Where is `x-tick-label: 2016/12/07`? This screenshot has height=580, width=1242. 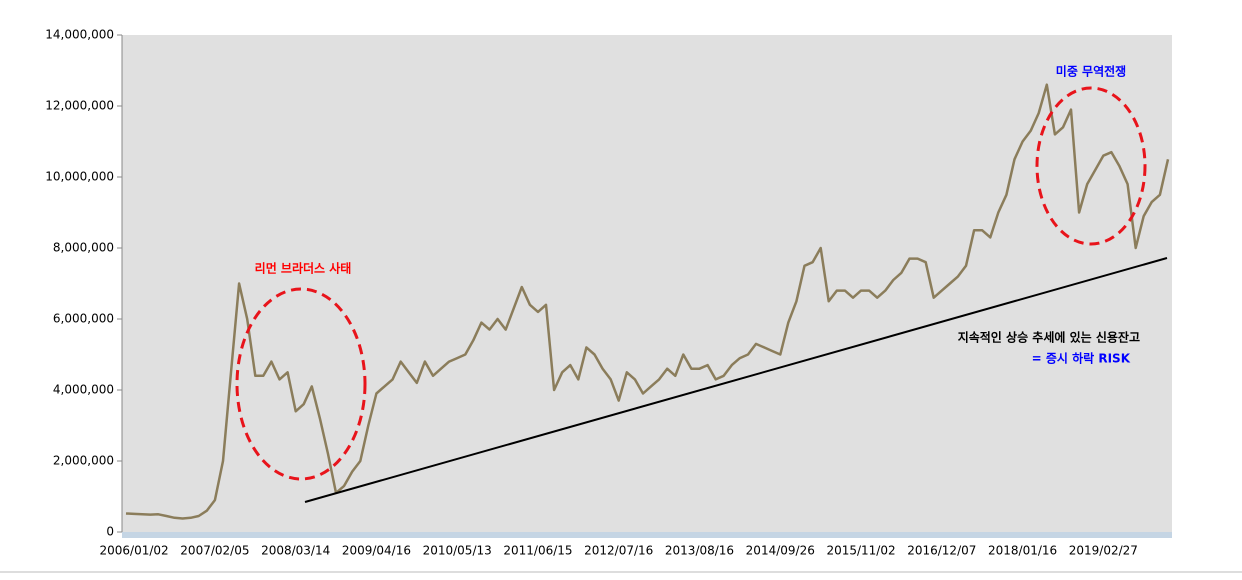 x-tick-label: 2016/12/07 is located at coordinates (941, 551).